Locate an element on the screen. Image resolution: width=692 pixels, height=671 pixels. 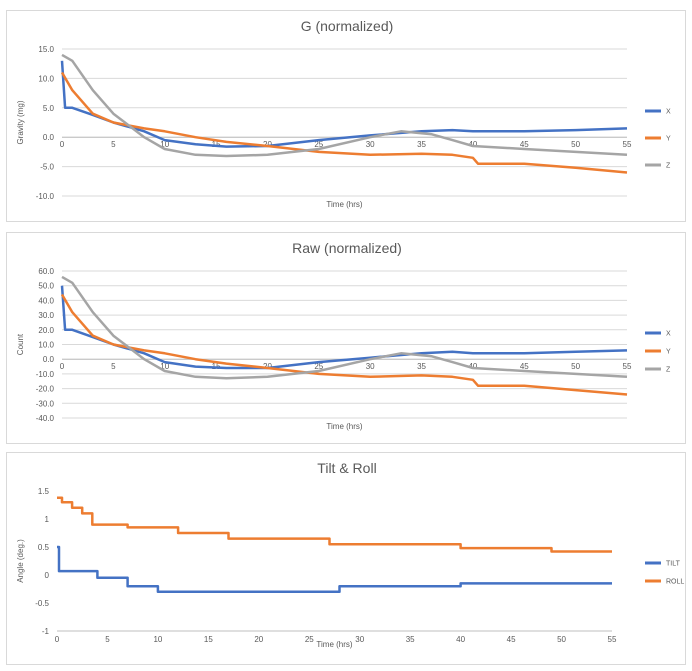
y-tick-label: 40.0 is located at coordinates (46, 300).